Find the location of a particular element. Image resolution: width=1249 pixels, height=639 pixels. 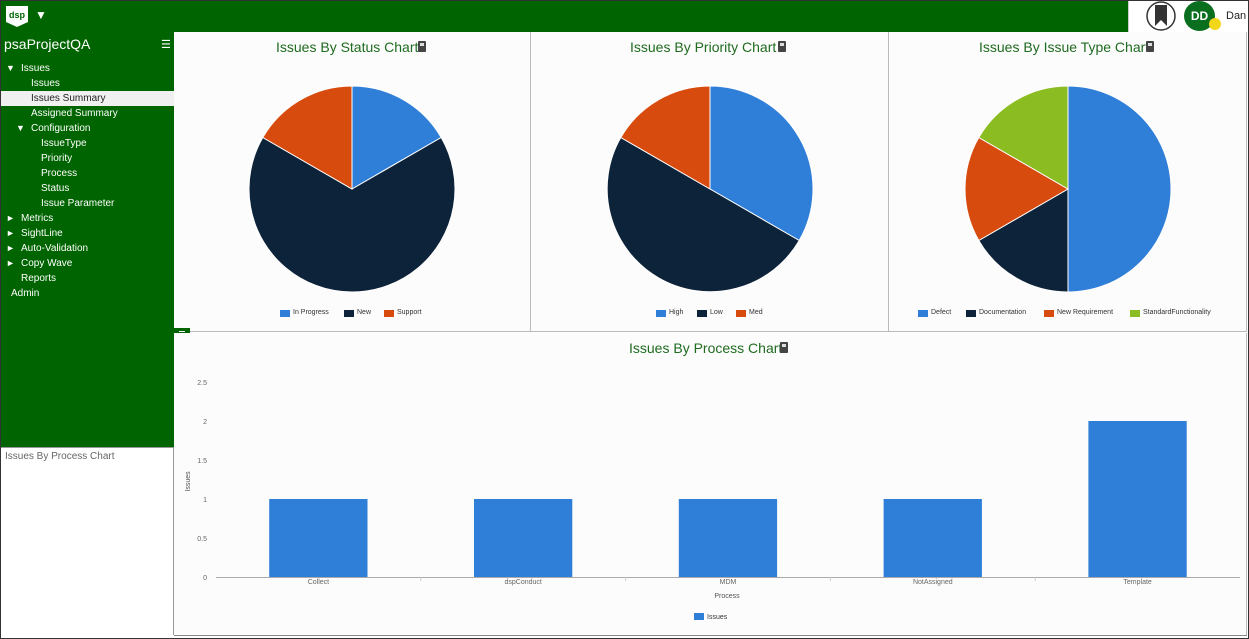

bookmark-icon is located at coordinates (1161, 16).